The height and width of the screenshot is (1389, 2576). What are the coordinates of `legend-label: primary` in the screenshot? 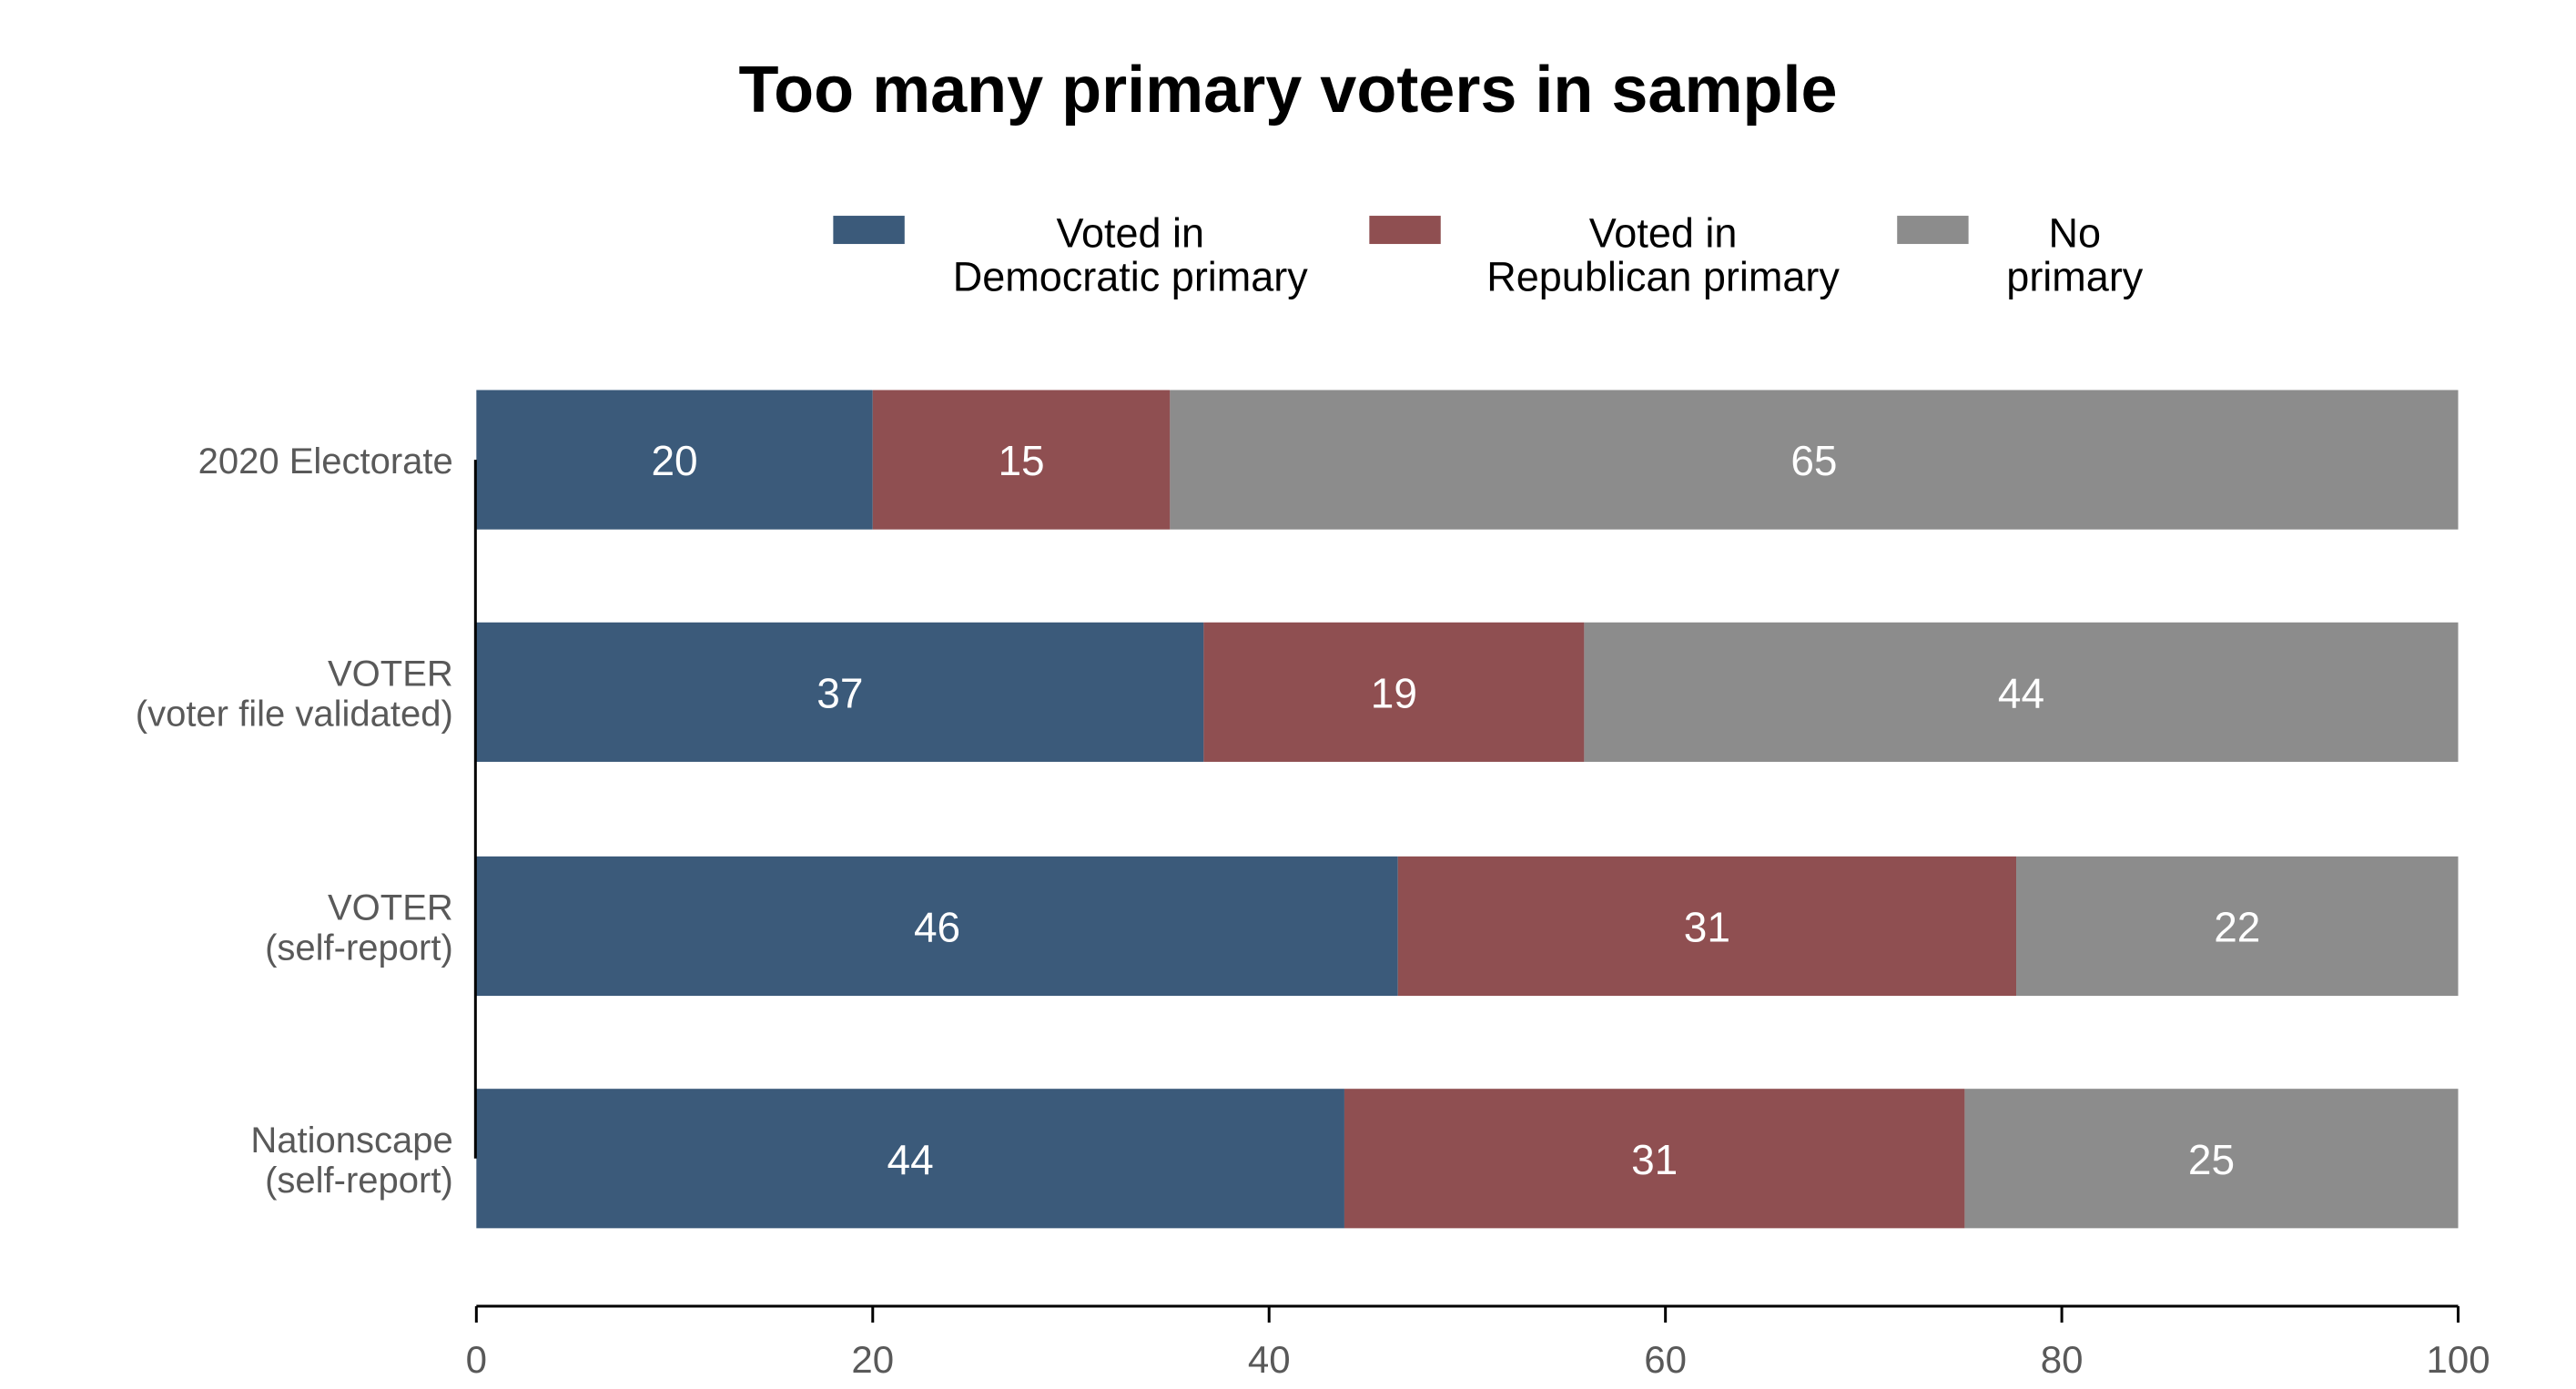 It's located at (2075, 277).